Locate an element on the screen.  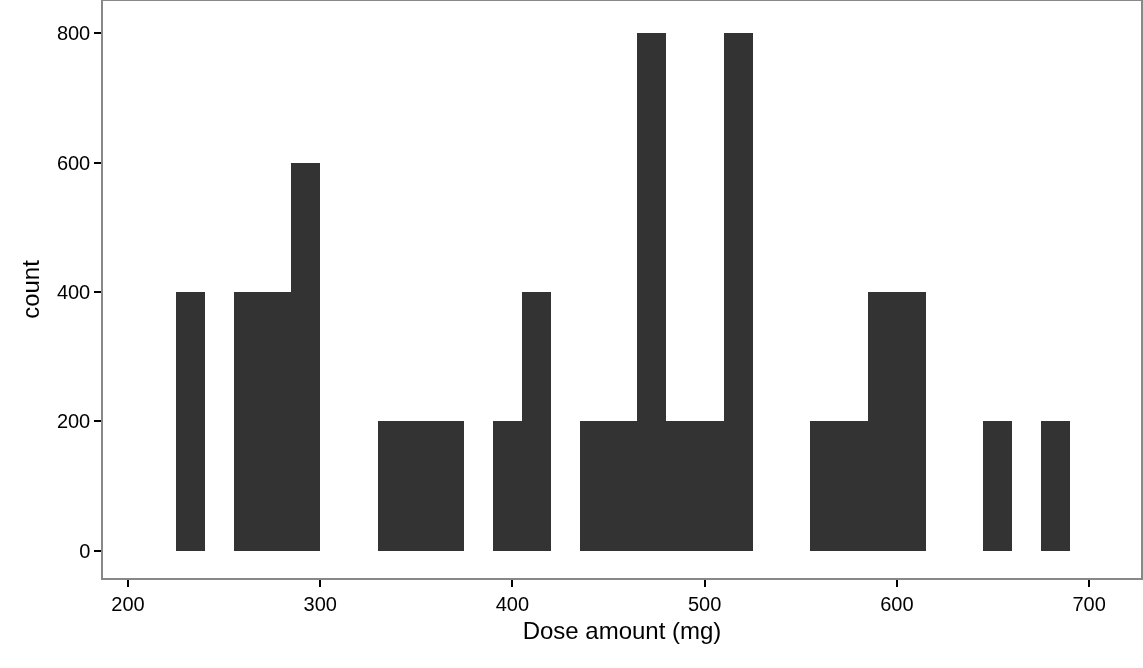
x-tick-label: 700 is located at coordinates (1089, 603).